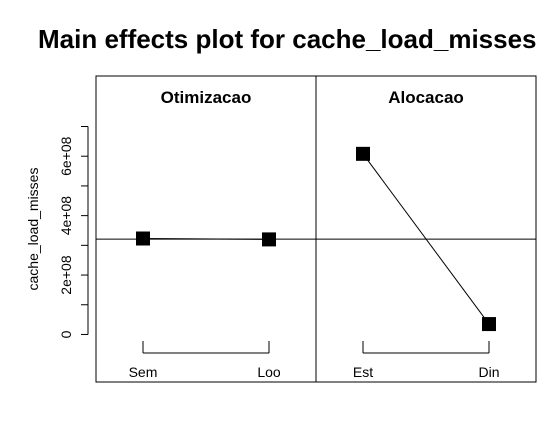  Describe the element at coordinates (33, 229) in the screenshot. I see `y-axis-label: cache_load_misses` at that location.